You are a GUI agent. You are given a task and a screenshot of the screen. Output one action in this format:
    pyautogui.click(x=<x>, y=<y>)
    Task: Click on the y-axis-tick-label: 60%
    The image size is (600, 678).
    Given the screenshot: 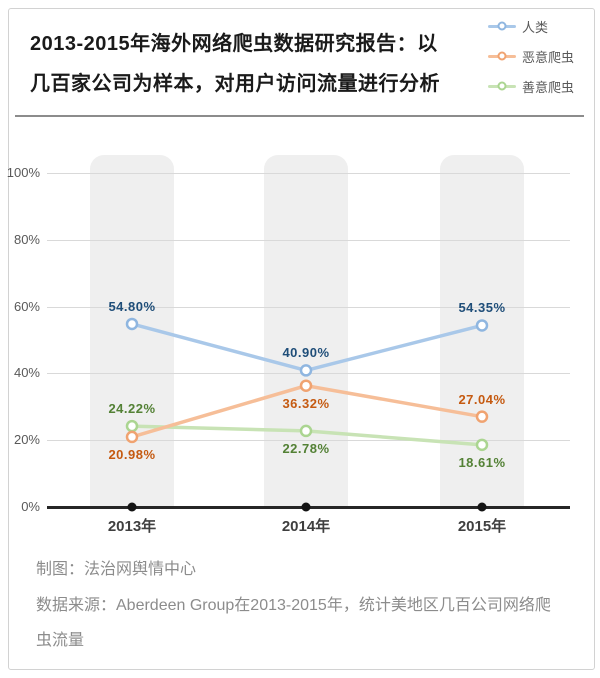 What is the action you would take?
    pyautogui.click(x=26, y=306)
    